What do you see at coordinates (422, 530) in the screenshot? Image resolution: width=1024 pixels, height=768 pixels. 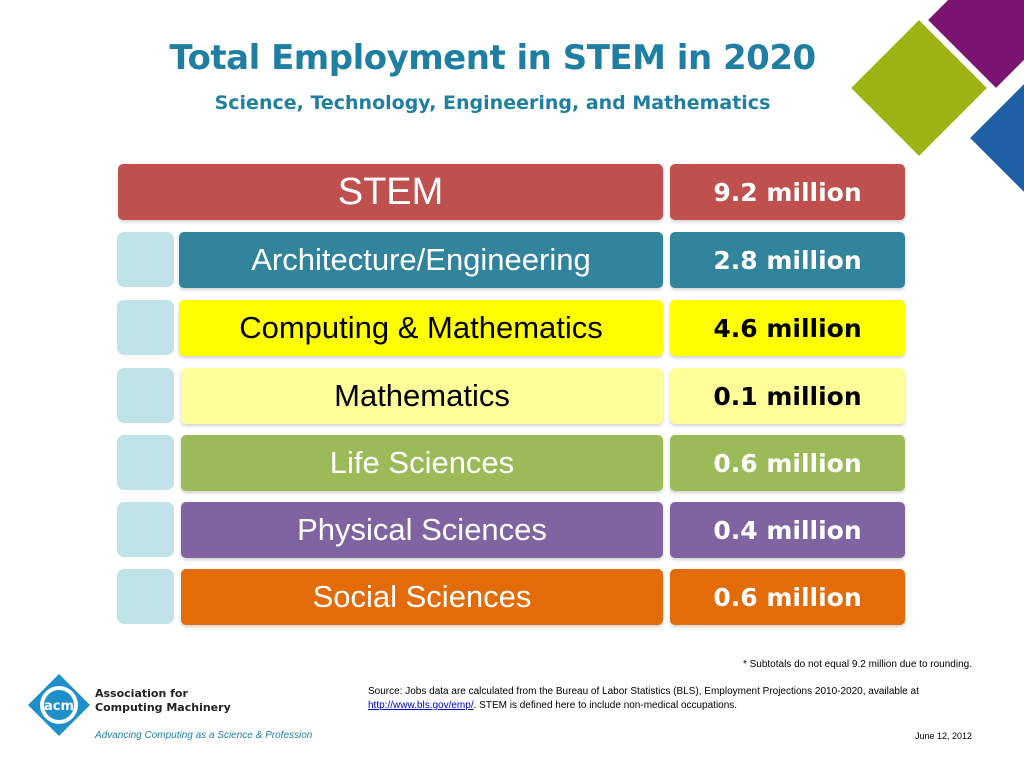 I see `category-label: Physical Sciences` at bounding box center [422, 530].